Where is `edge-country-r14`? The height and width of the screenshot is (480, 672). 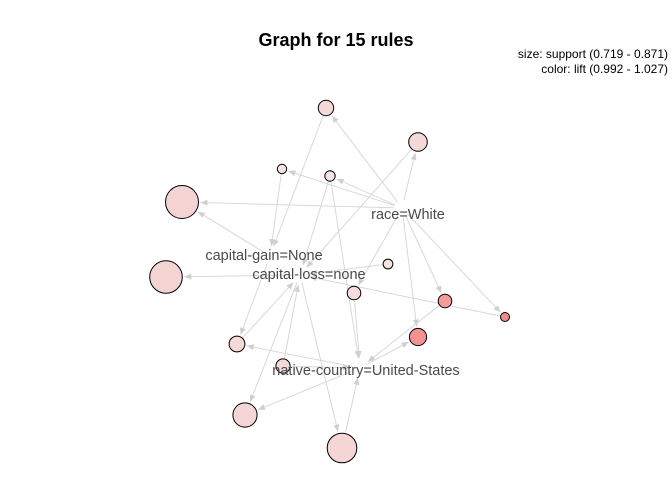 edge-country-r14 is located at coordinates (305, 390).